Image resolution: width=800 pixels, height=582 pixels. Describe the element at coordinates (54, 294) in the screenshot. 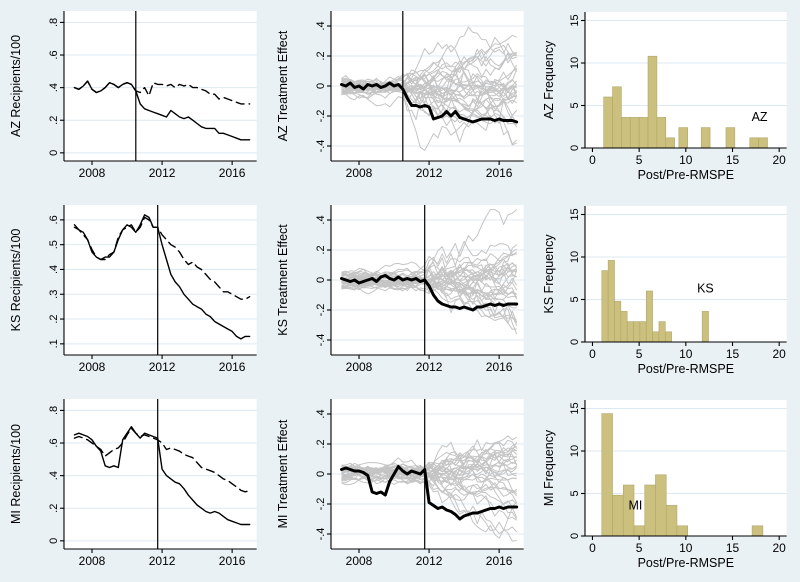

I see `y-tick-label: .3` at that location.